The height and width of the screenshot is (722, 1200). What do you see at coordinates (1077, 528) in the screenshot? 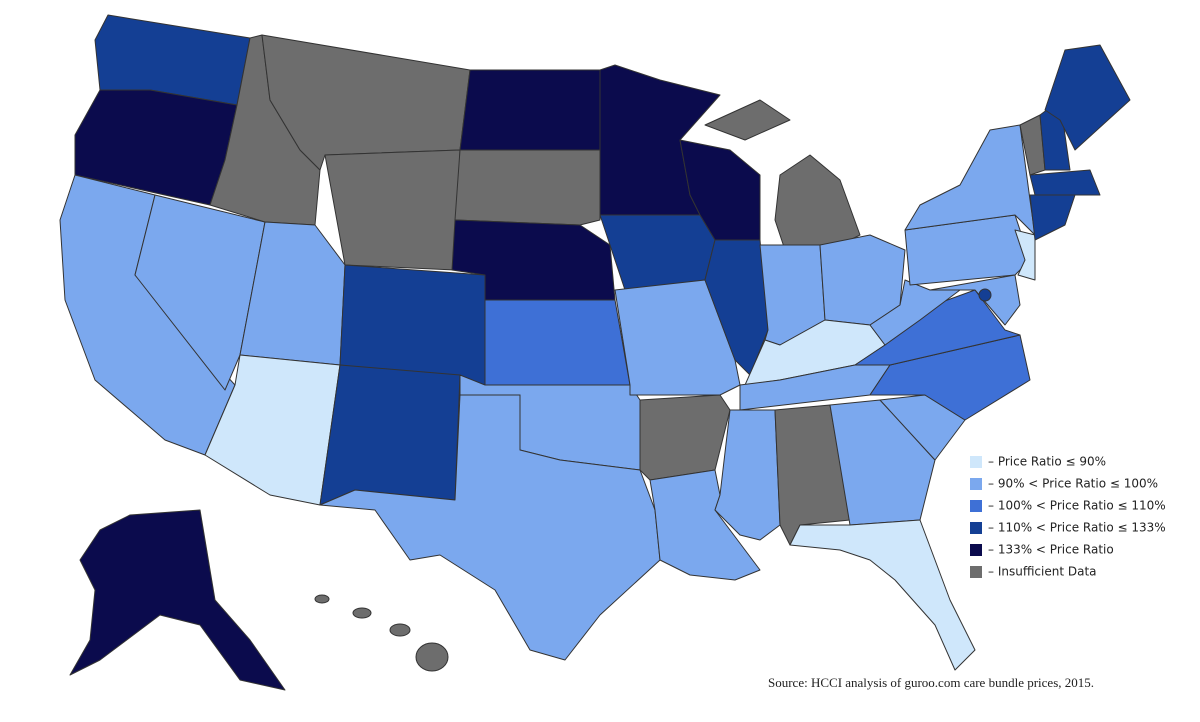
I see `legend-label: – 110% < Price Ratio ≤ 133%` at bounding box center [1077, 528].